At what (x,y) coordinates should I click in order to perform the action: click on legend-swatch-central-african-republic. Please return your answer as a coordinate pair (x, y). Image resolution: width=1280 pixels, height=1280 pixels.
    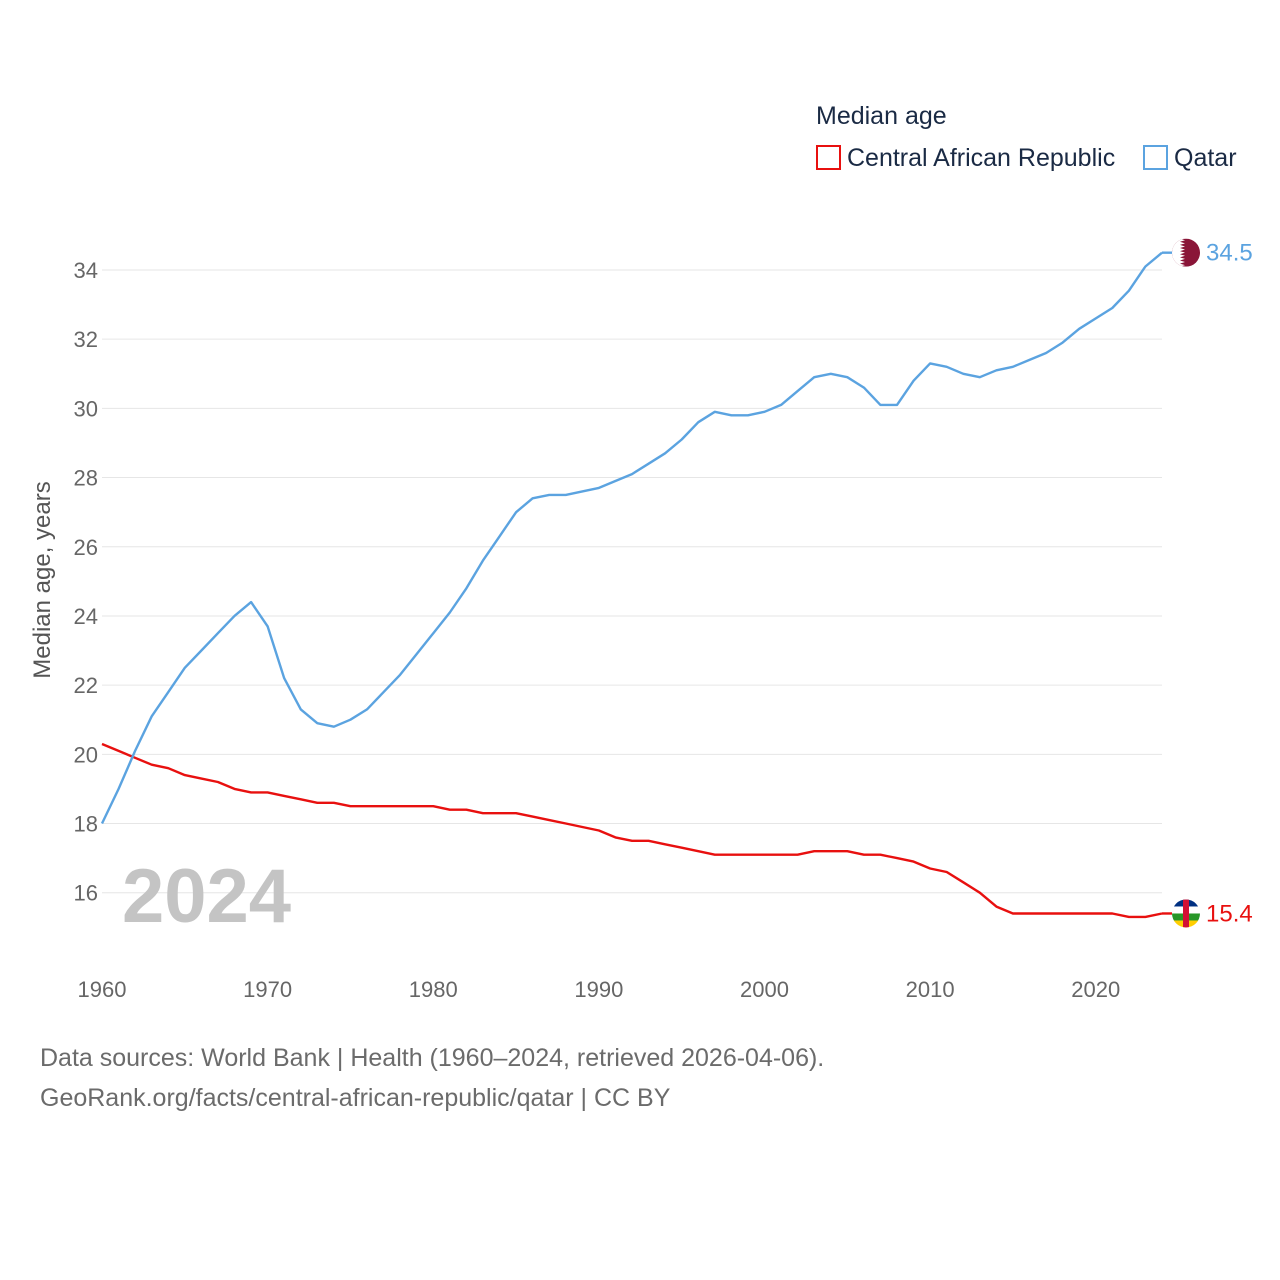
    Looking at the image, I should click on (828, 157).